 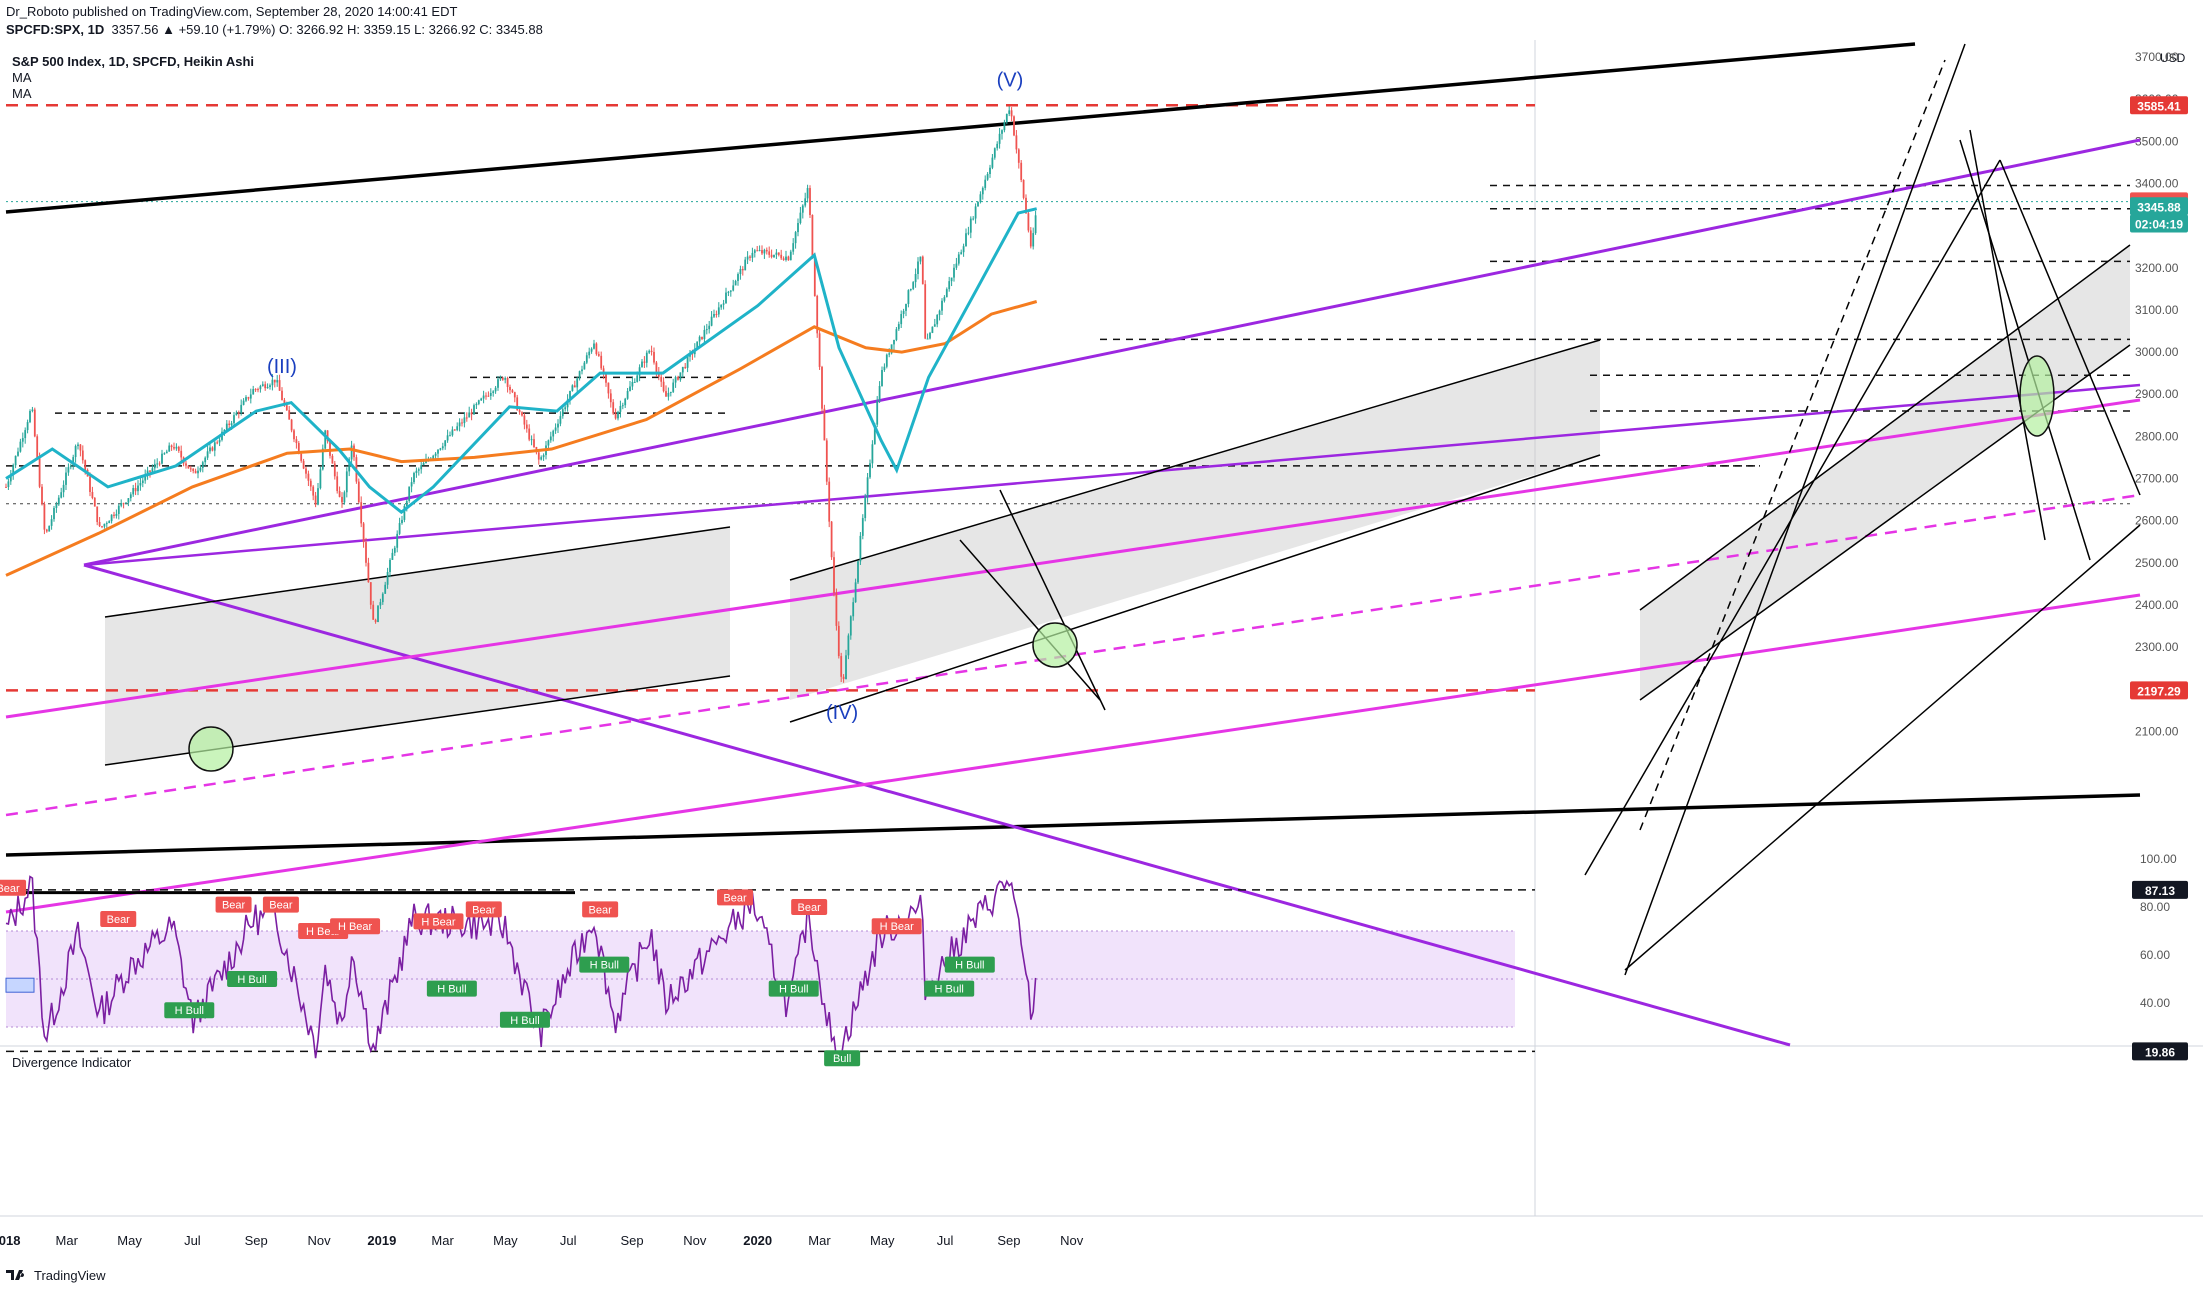 I want to click on tradingview-logo-icon, so click(x=15, y=1275).